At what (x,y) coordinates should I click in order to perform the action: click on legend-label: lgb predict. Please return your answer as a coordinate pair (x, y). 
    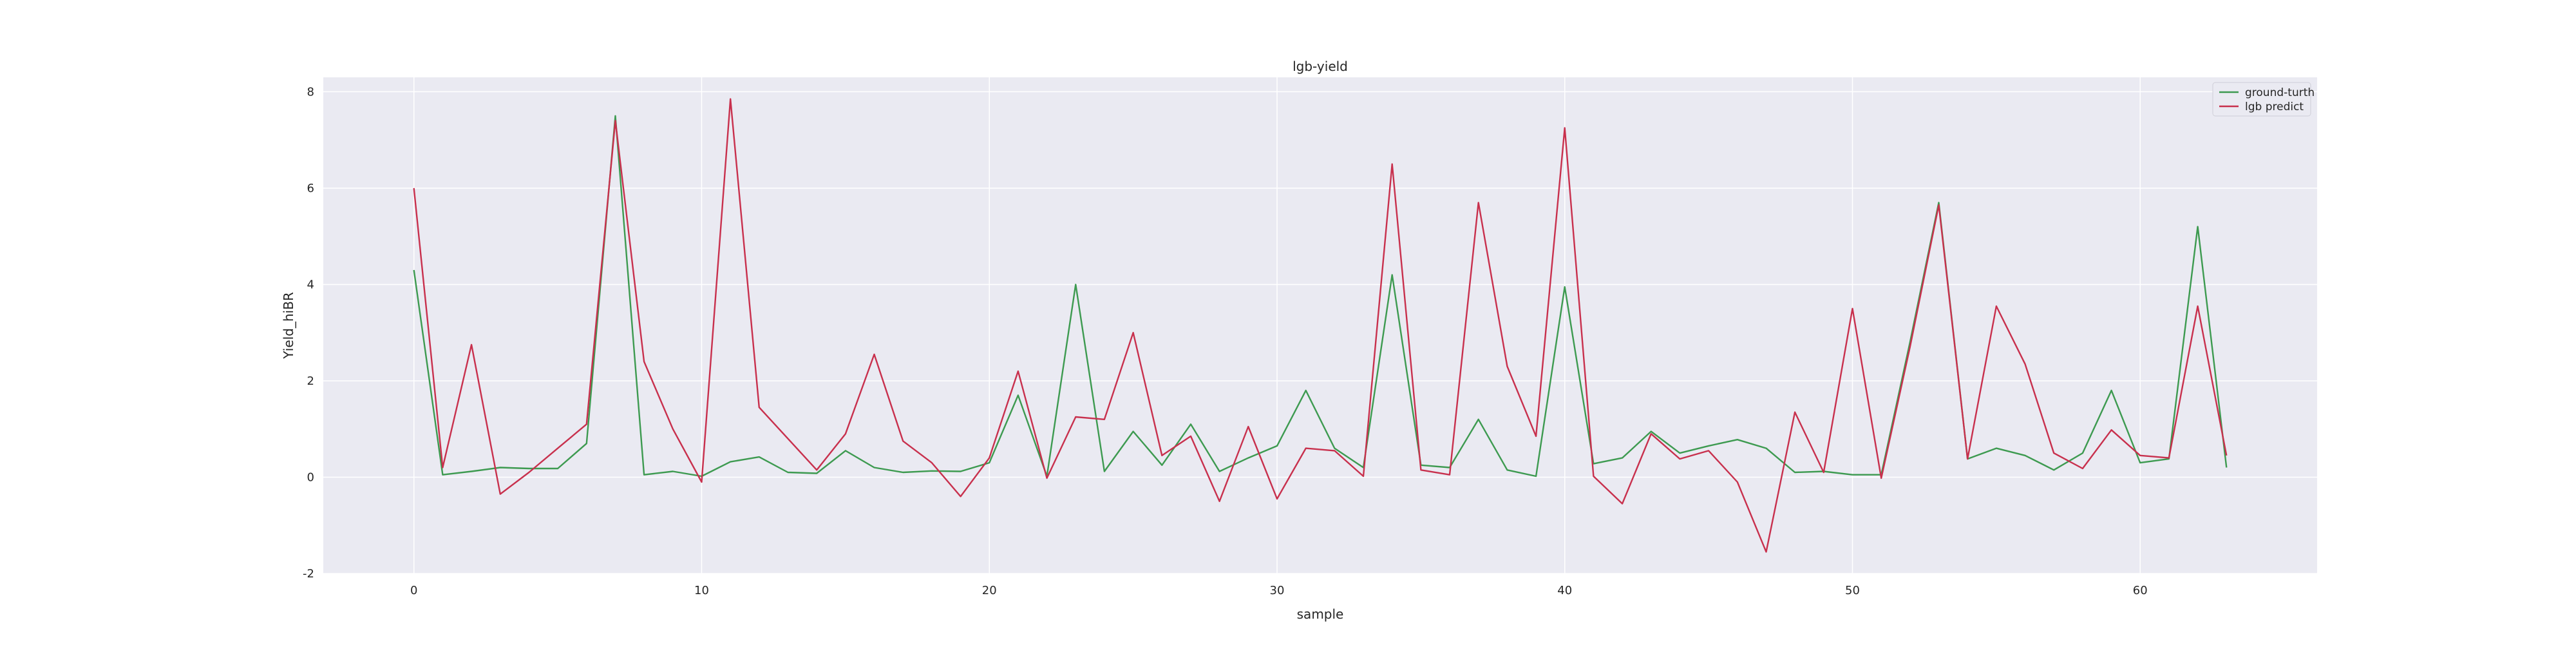
    Looking at the image, I should click on (2274, 107).